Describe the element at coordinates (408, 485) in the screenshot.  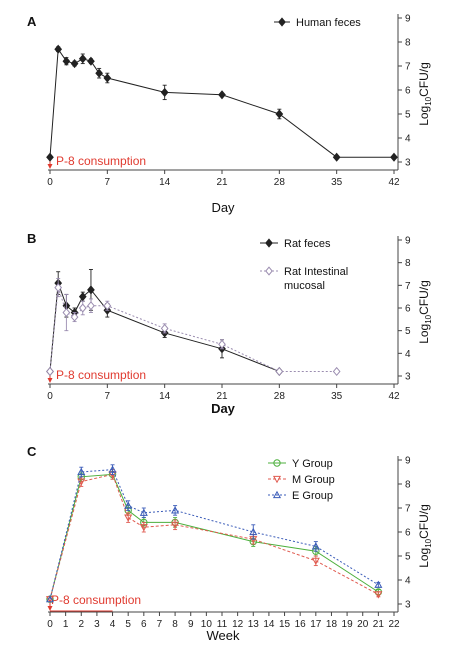
I see `y-tick-label: 8` at that location.